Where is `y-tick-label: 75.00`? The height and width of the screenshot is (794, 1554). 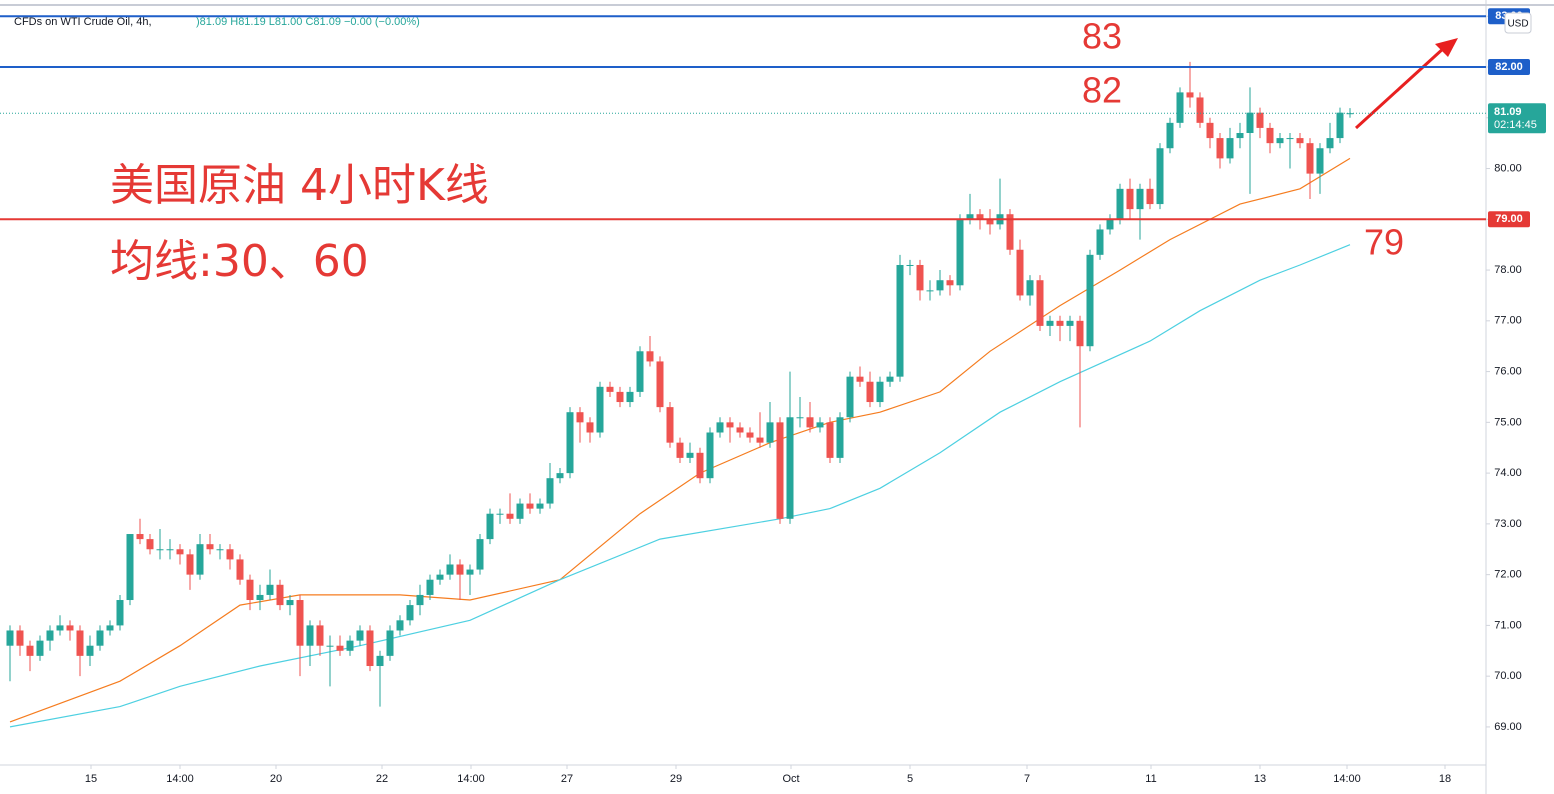
y-tick-label: 75.00 is located at coordinates (1508, 422).